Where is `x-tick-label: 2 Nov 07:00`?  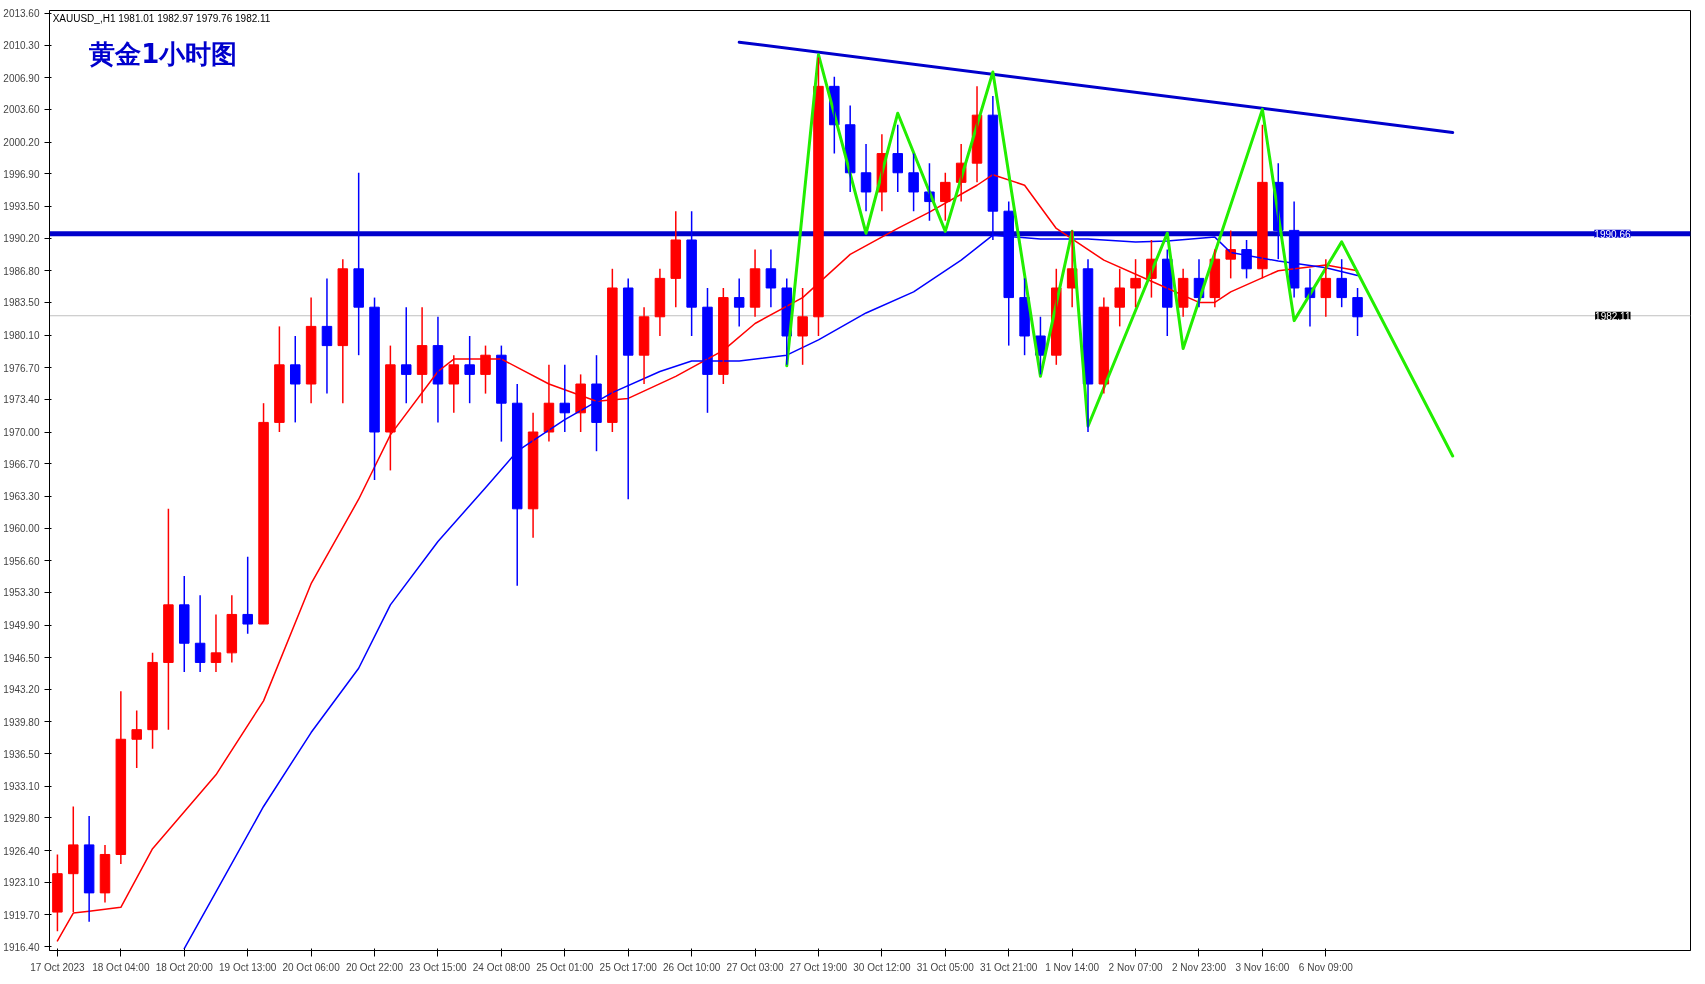
x-tick-label: 2 Nov 07:00 is located at coordinates (1135, 967).